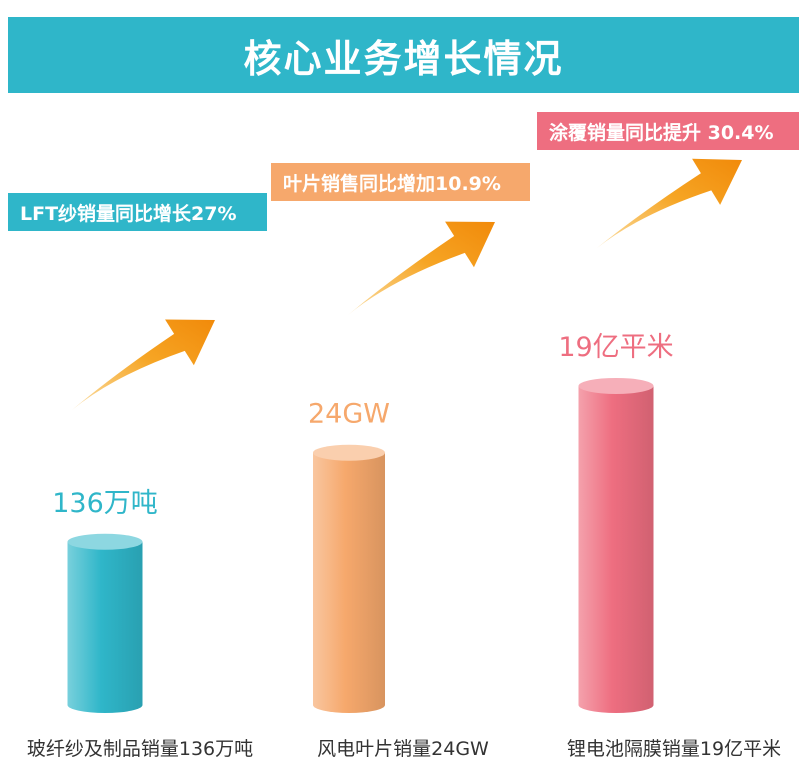 The image size is (807, 783). Describe the element at coordinates (668, 131) in the screenshot. I see `growth-banner-separator: 涂覆销量同比提升 30.4%` at that location.